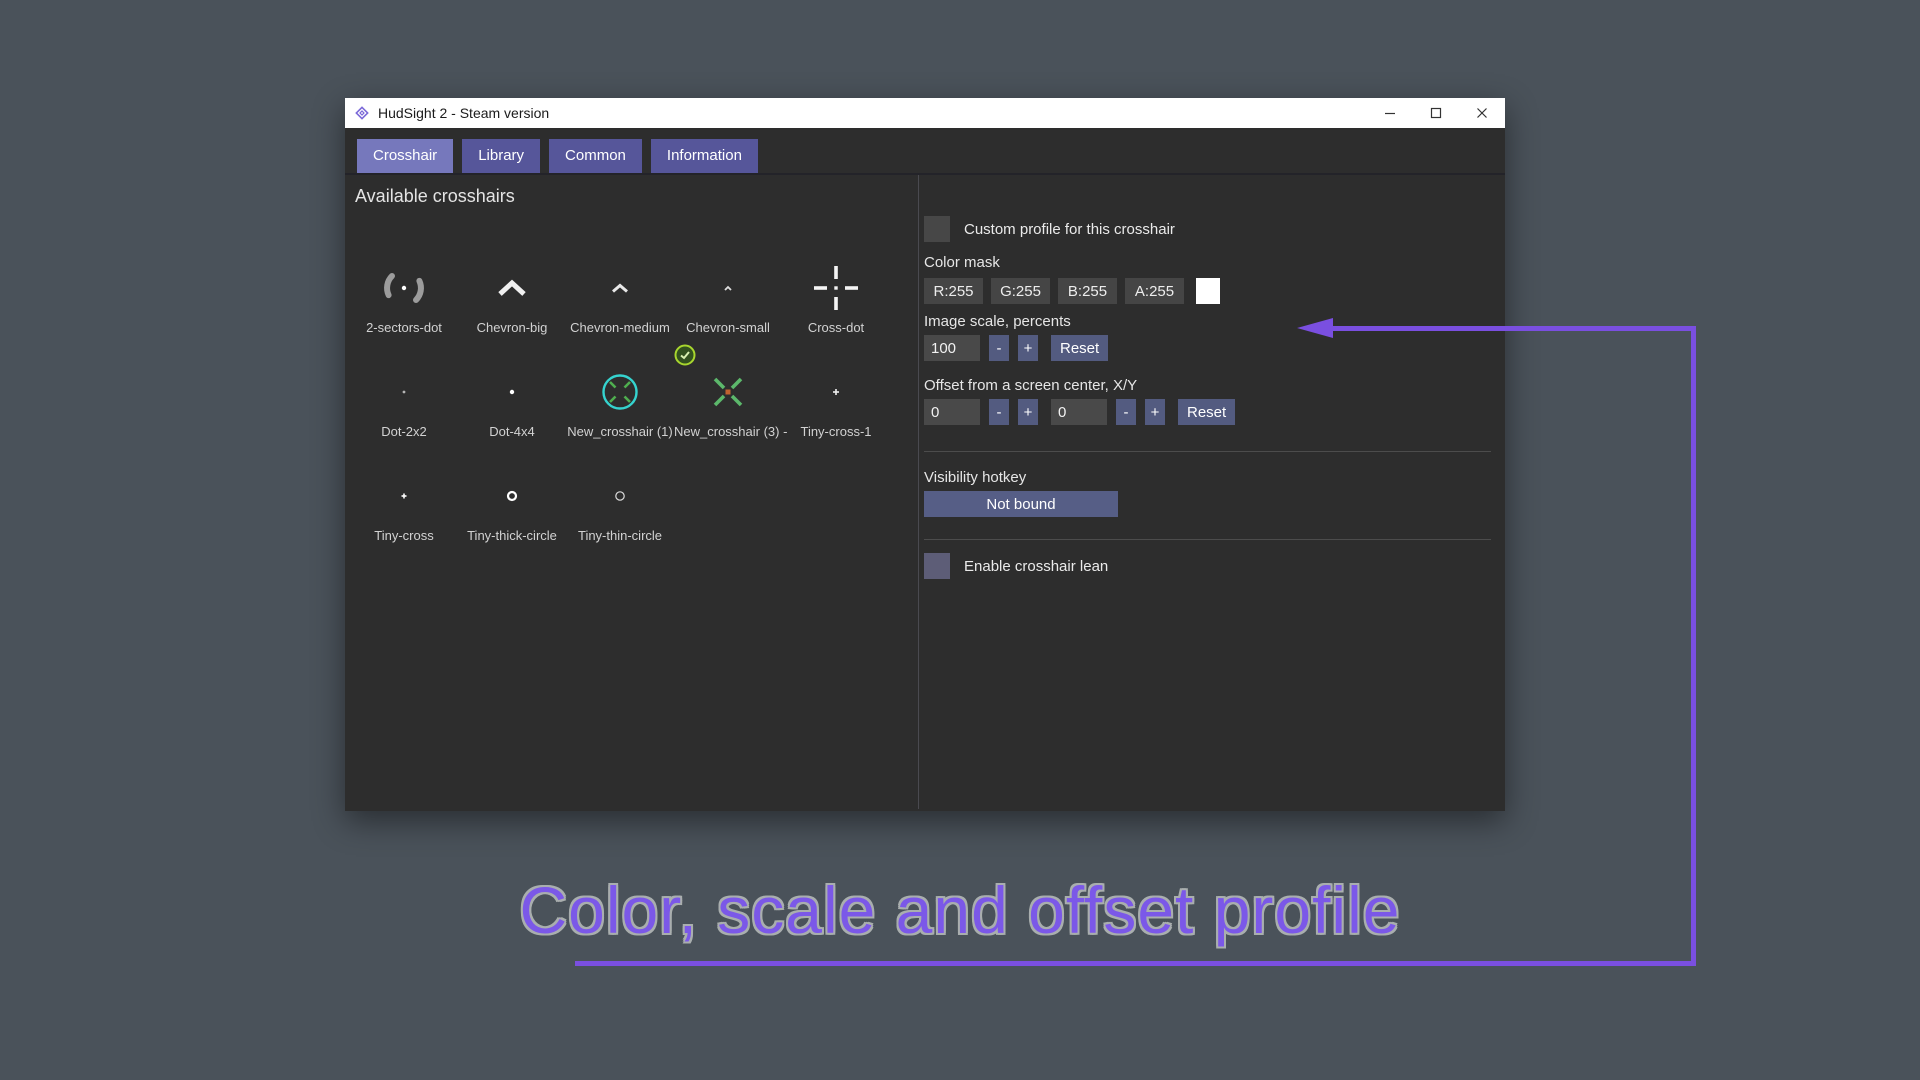 The image size is (1920, 1080). What do you see at coordinates (512, 496) in the screenshot?
I see `tiny-thick-circle-icon` at bounding box center [512, 496].